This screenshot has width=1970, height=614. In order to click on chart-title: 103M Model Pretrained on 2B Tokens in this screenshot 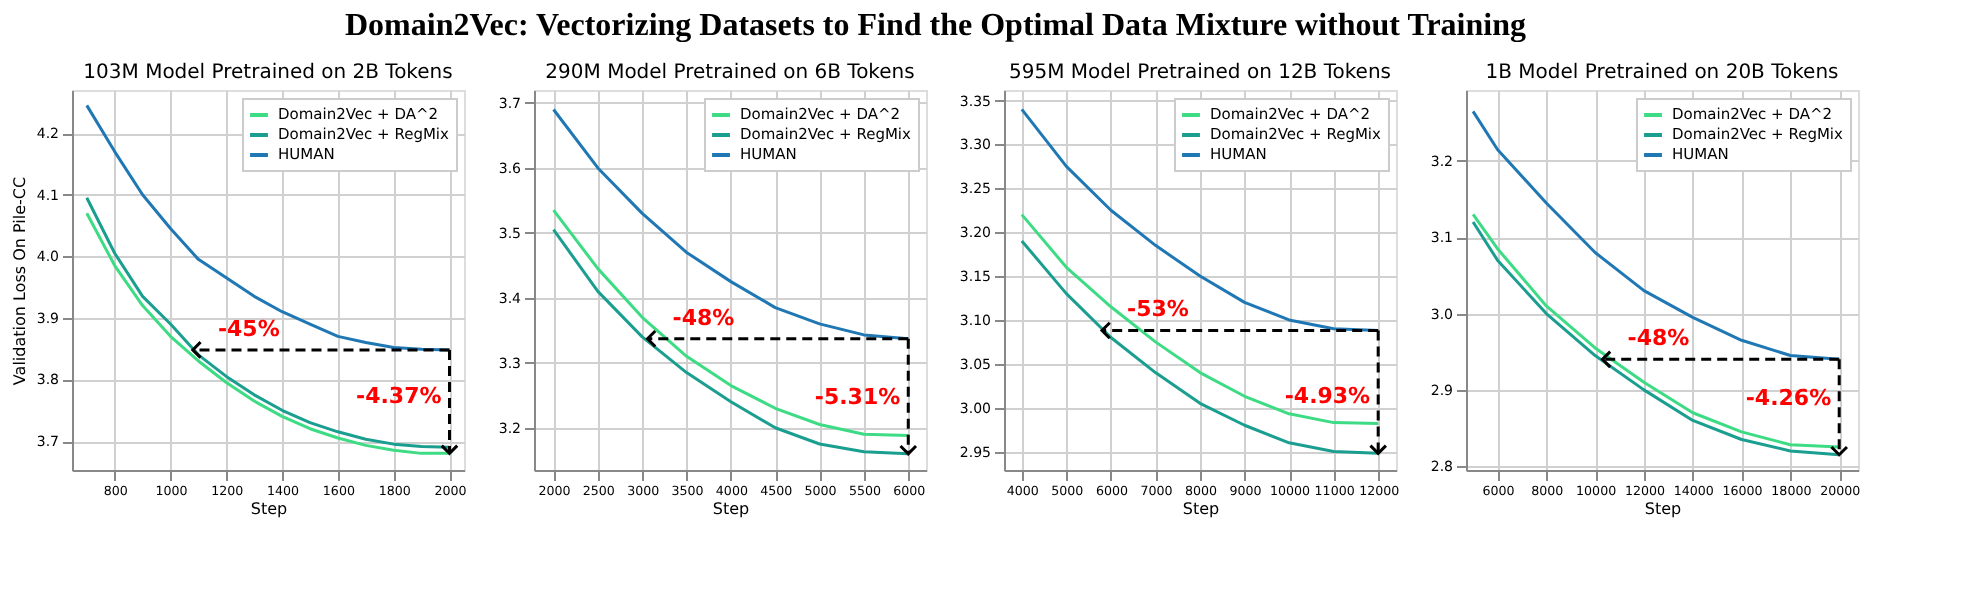, I will do `click(268, 73)`.